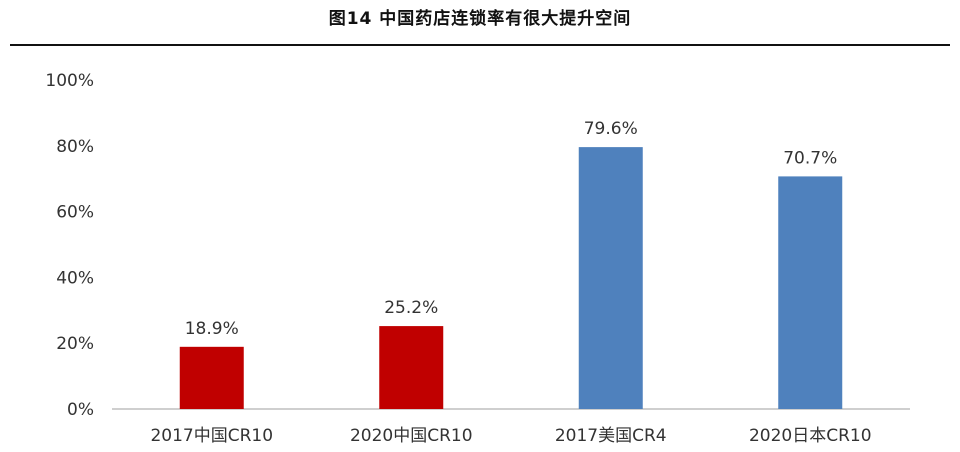 The height and width of the screenshot is (452, 960). Describe the element at coordinates (810, 436) in the screenshot. I see `x-tick-label: 2020日本CR10` at that location.